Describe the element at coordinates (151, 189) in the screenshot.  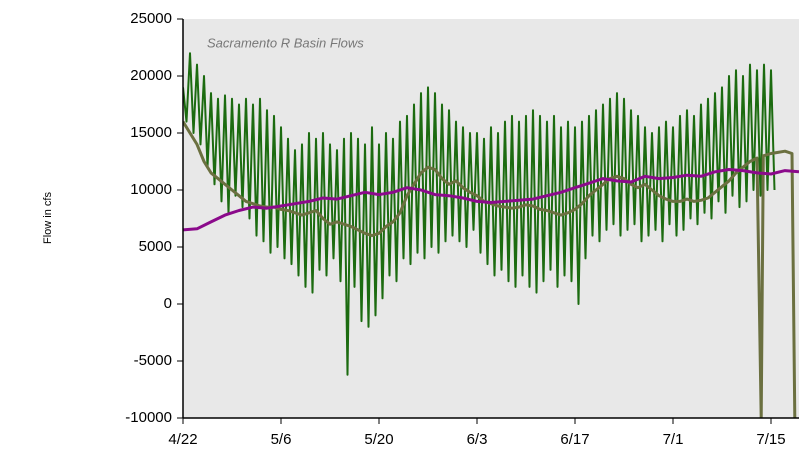
I see `y-tick-label: 10000` at that location.